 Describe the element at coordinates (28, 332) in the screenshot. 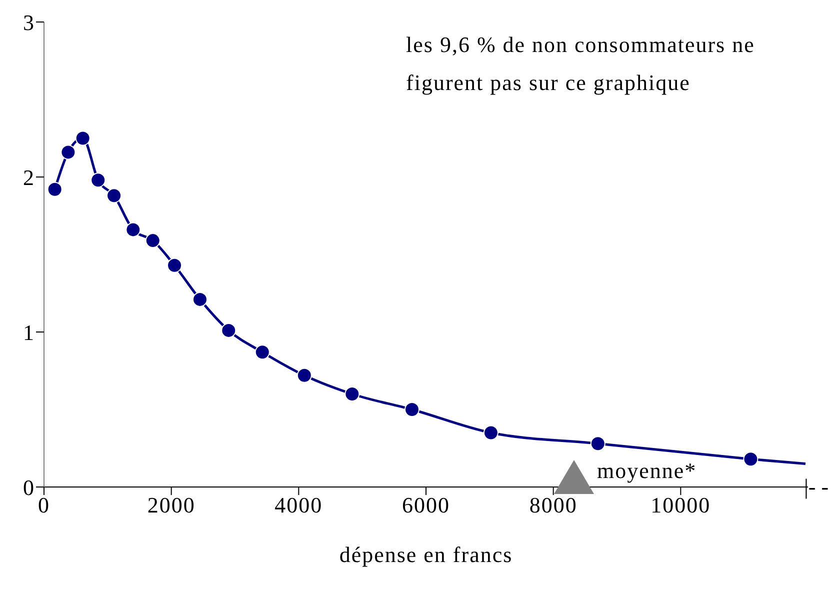

I see `y-tick-label: 1` at that location.